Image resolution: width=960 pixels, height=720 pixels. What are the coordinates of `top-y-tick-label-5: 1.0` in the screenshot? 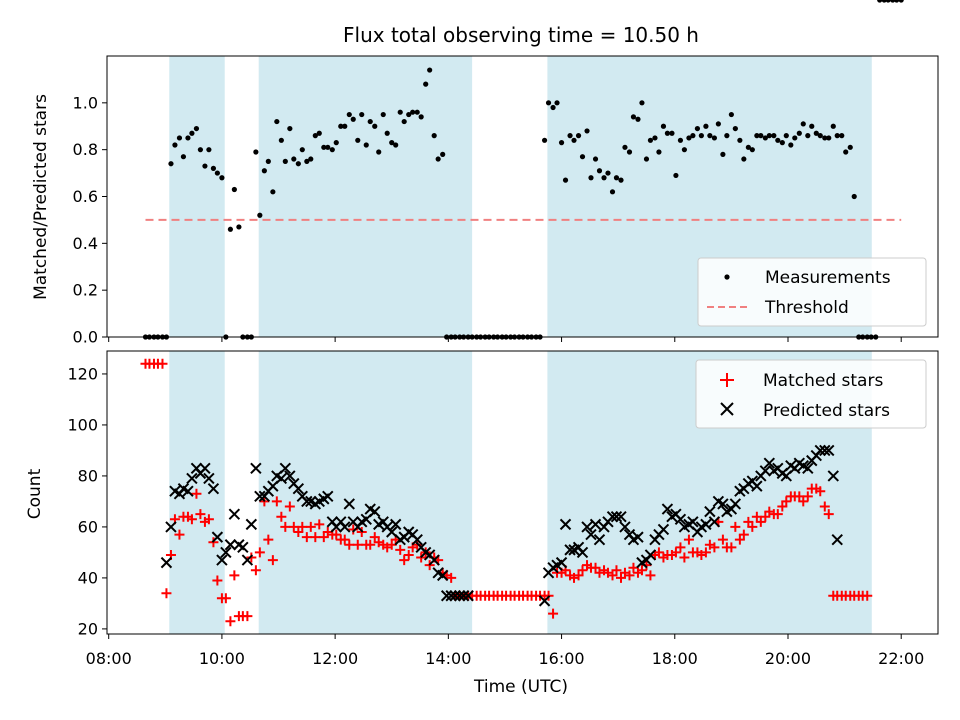 It's located at (85, 102).